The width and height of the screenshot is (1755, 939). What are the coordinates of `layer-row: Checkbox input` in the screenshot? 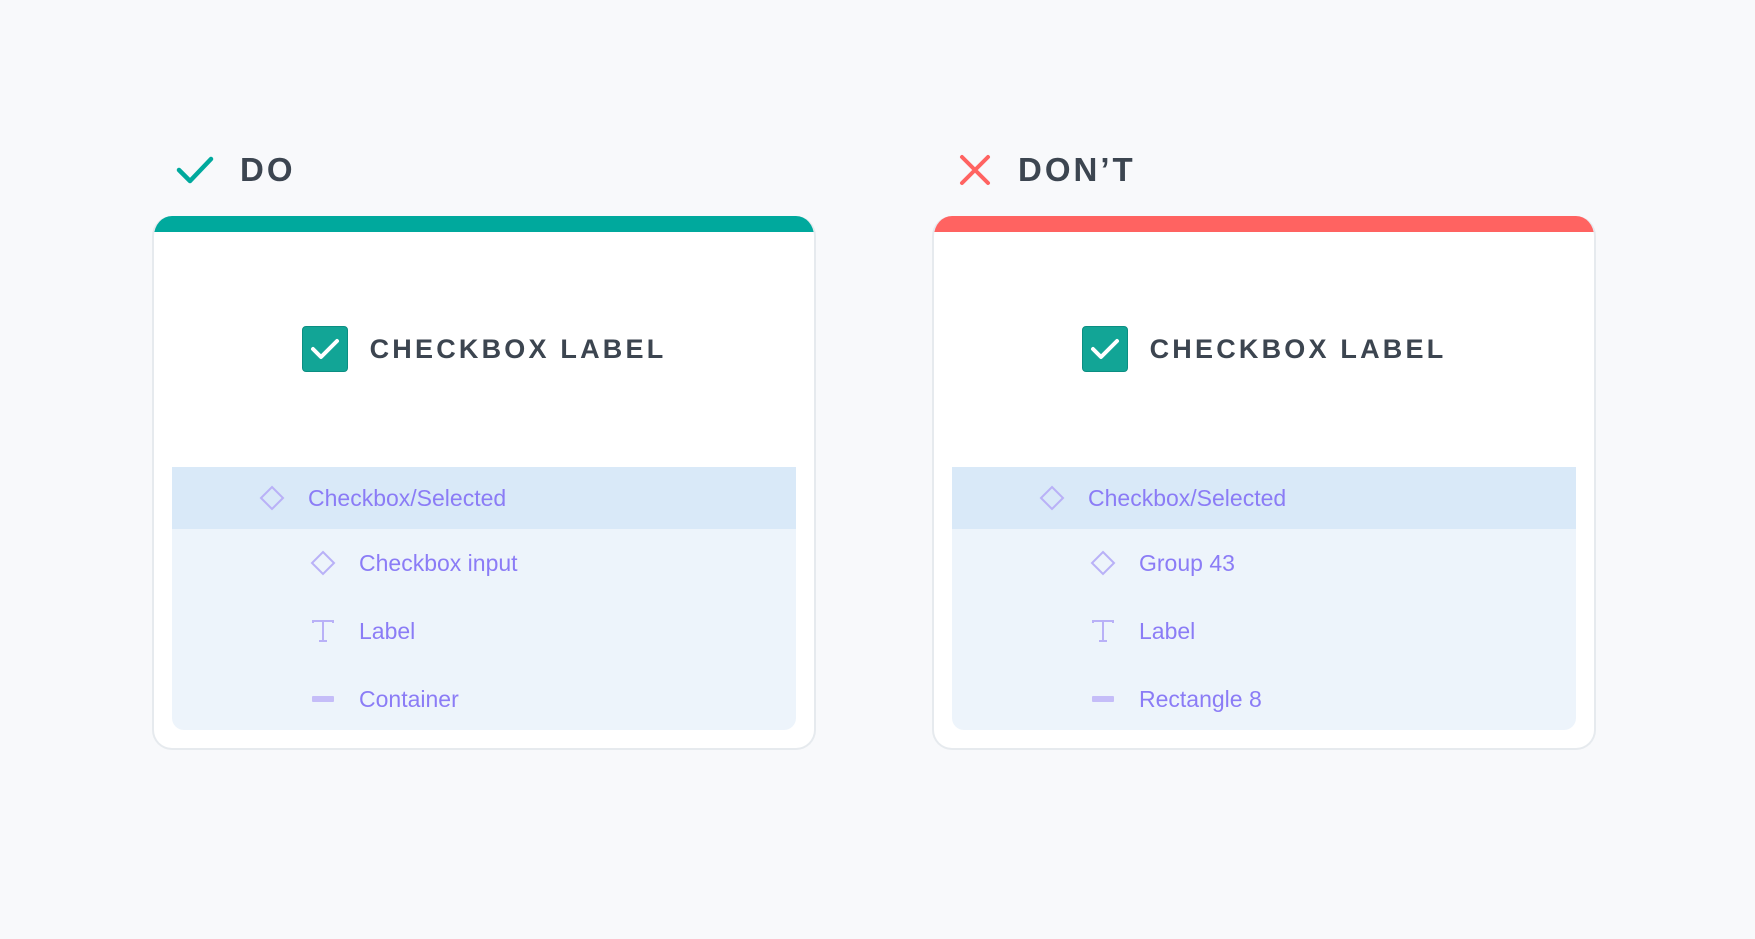 It's located at (484, 563).